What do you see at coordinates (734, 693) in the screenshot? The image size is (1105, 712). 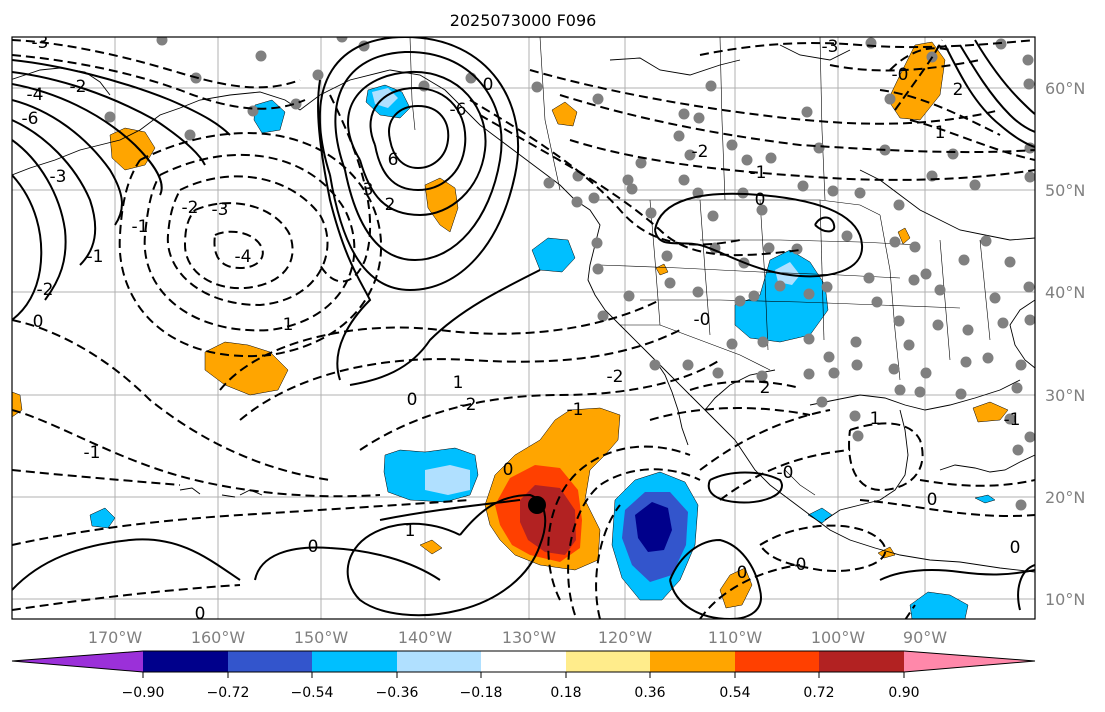 I see `colorbar-tick-label: 0.54` at bounding box center [734, 693].